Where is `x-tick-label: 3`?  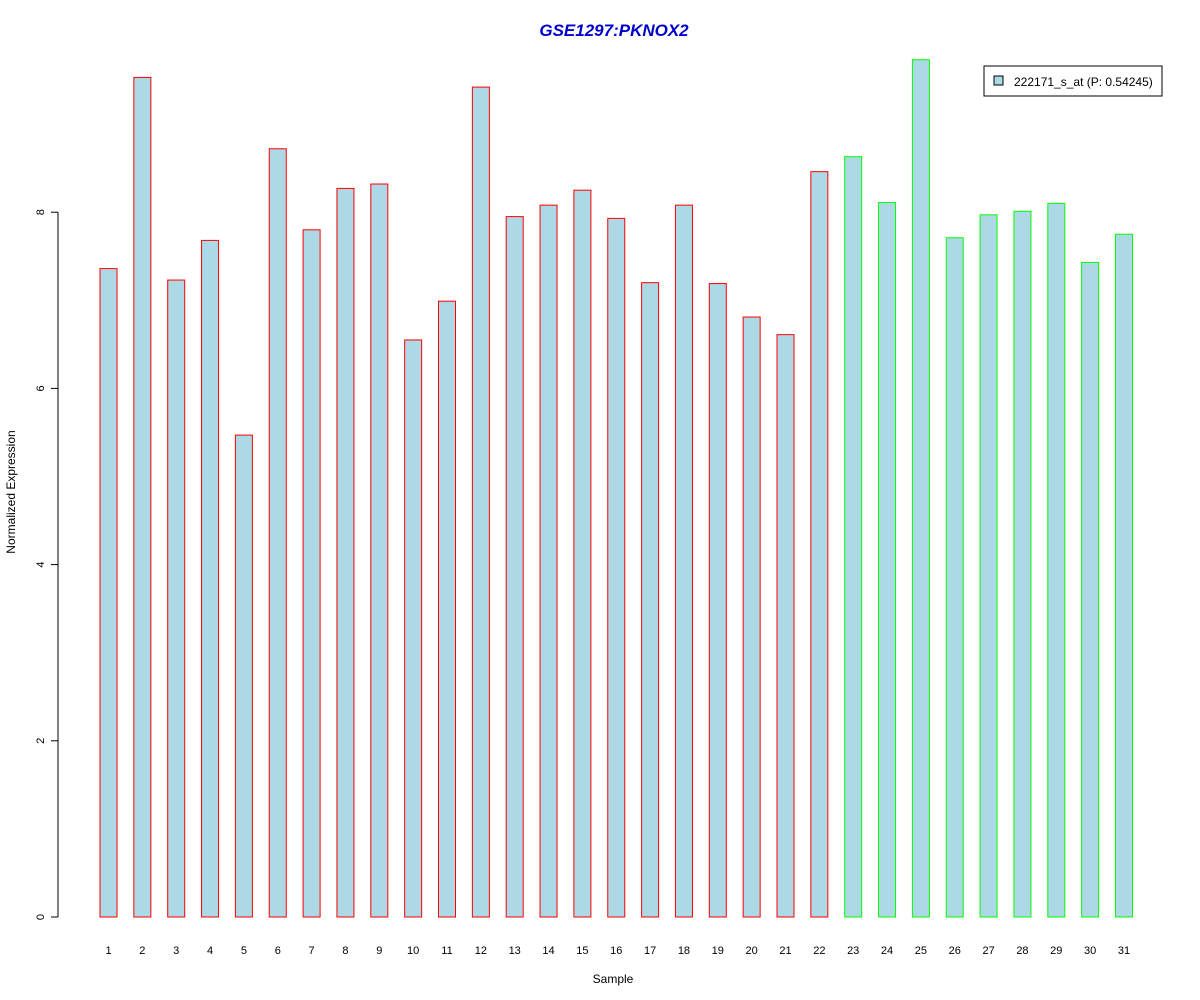
x-tick-label: 3 is located at coordinates (176, 951).